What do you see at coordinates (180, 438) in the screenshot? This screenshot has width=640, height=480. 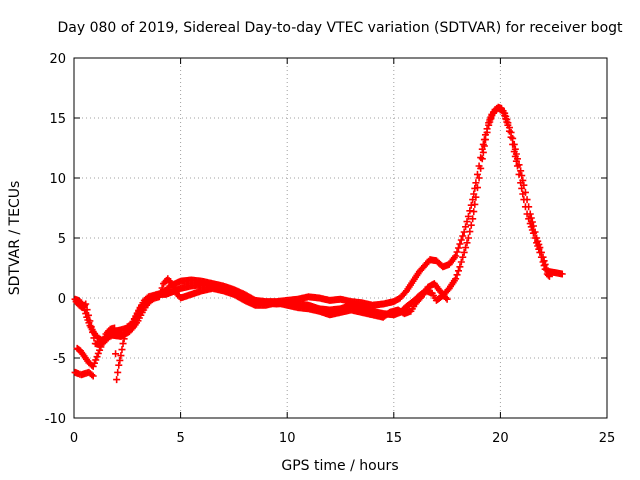 I see `x-tick-label: 5` at bounding box center [180, 438].